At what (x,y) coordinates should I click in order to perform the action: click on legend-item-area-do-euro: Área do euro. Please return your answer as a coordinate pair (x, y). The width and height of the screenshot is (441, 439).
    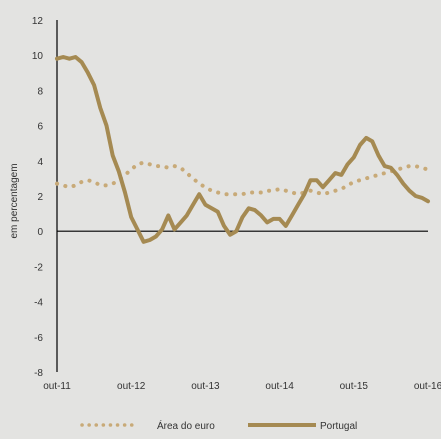
    Looking at the image, I should click on (147, 425).